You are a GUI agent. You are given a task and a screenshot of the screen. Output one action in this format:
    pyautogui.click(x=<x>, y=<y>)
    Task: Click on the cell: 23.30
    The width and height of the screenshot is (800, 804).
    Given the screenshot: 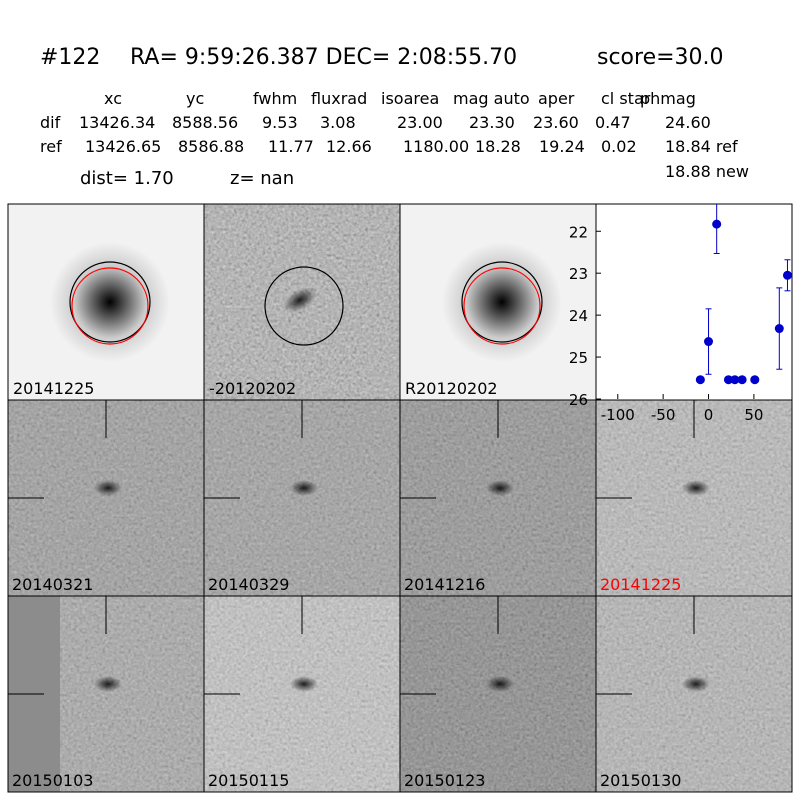 What is the action you would take?
    pyautogui.click(x=492, y=122)
    